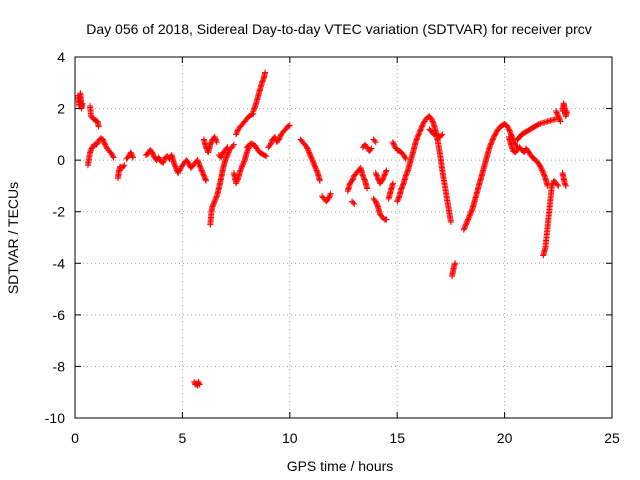 The image size is (640, 480). Describe the element at coordinates (183, 438) in the screenshot. I see `x-tick-label: 5` at that location.